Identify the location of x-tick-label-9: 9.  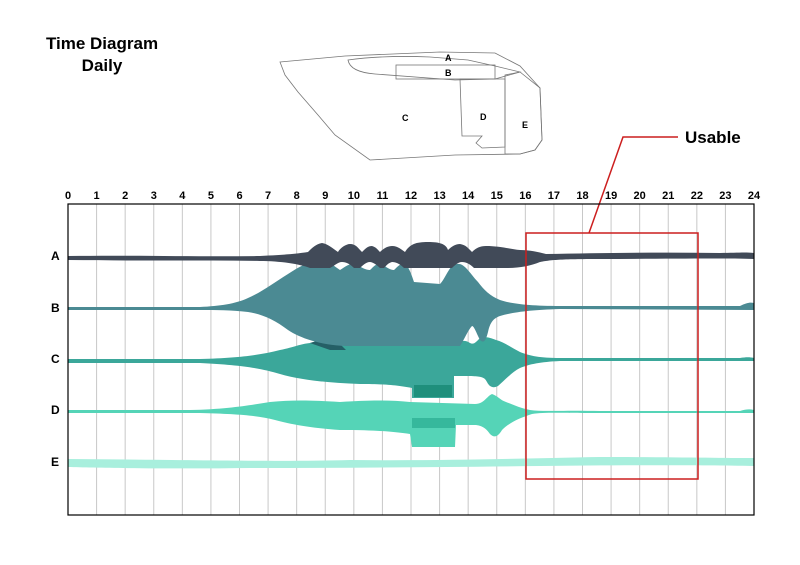
(325, 196).